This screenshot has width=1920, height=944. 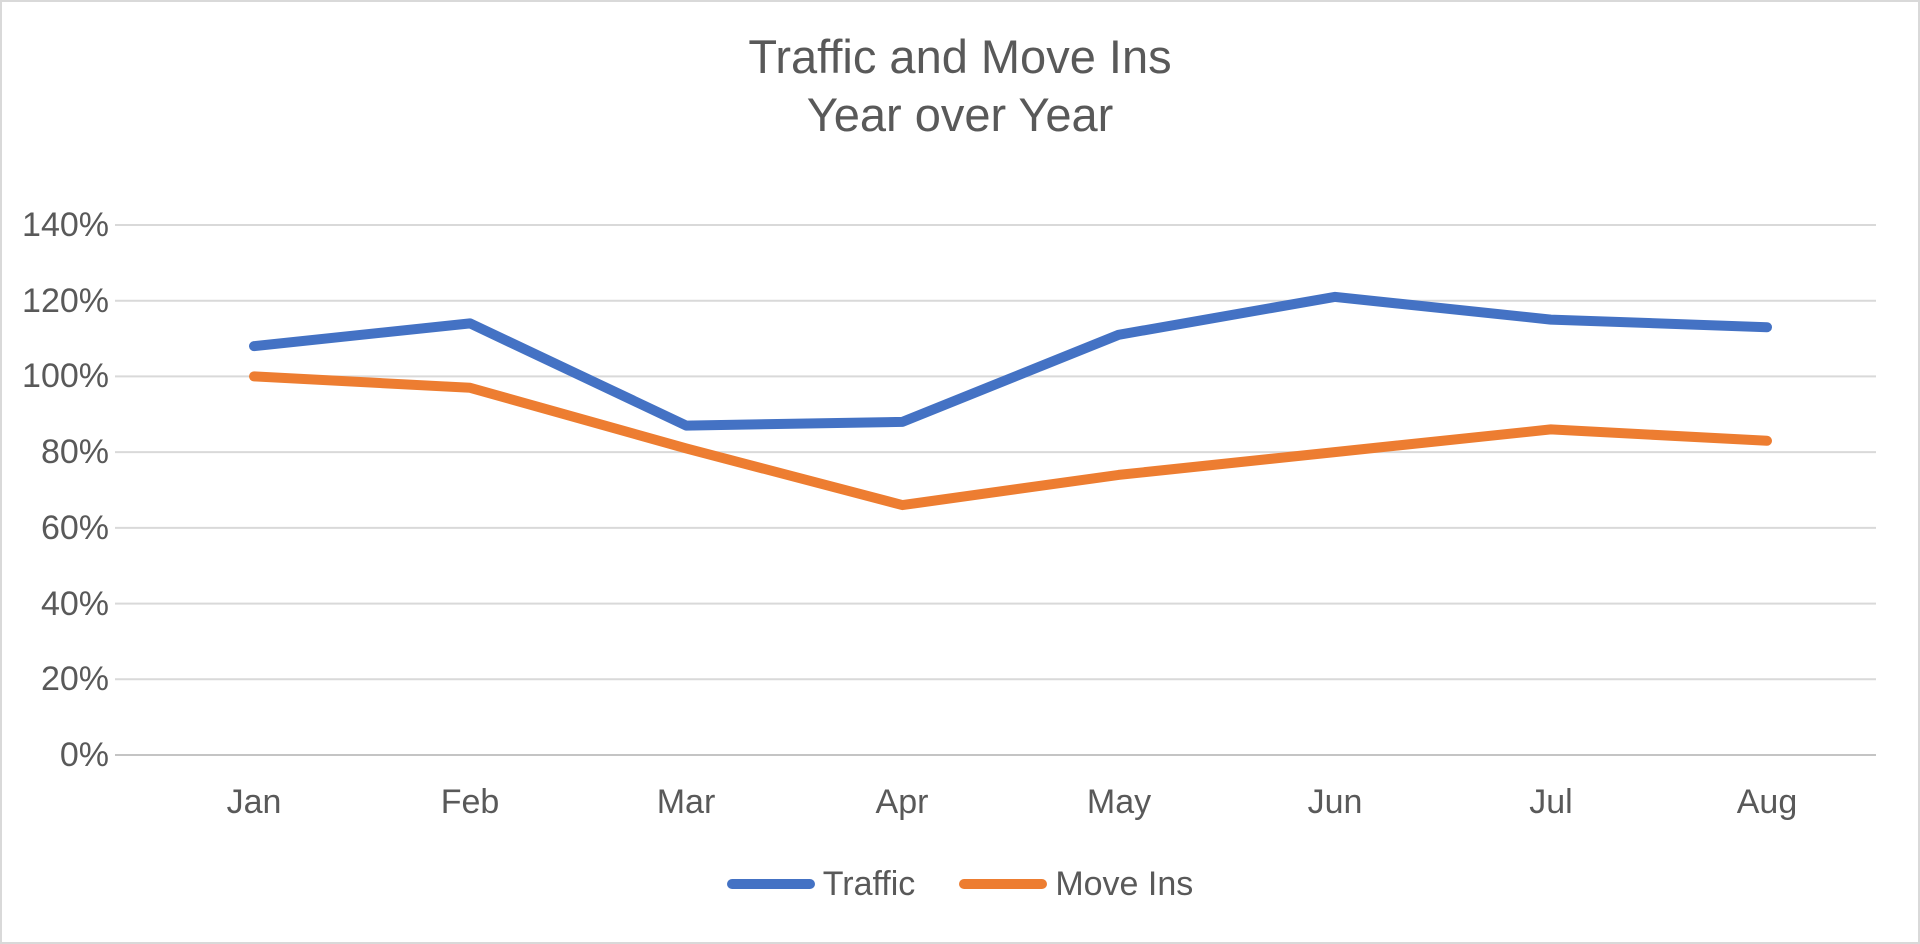 What do you see at coordinates (821, 884) in the screenshot?
I see `legend-item-traffic: Traffic` at bounding box center [821, 884].